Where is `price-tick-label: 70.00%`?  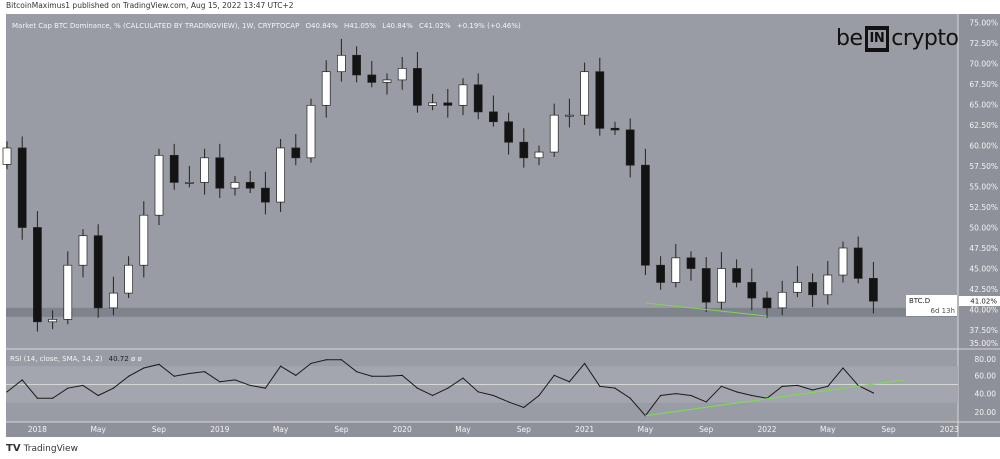 price-tick-label: 70.00% is located at coordinates (983, 64).